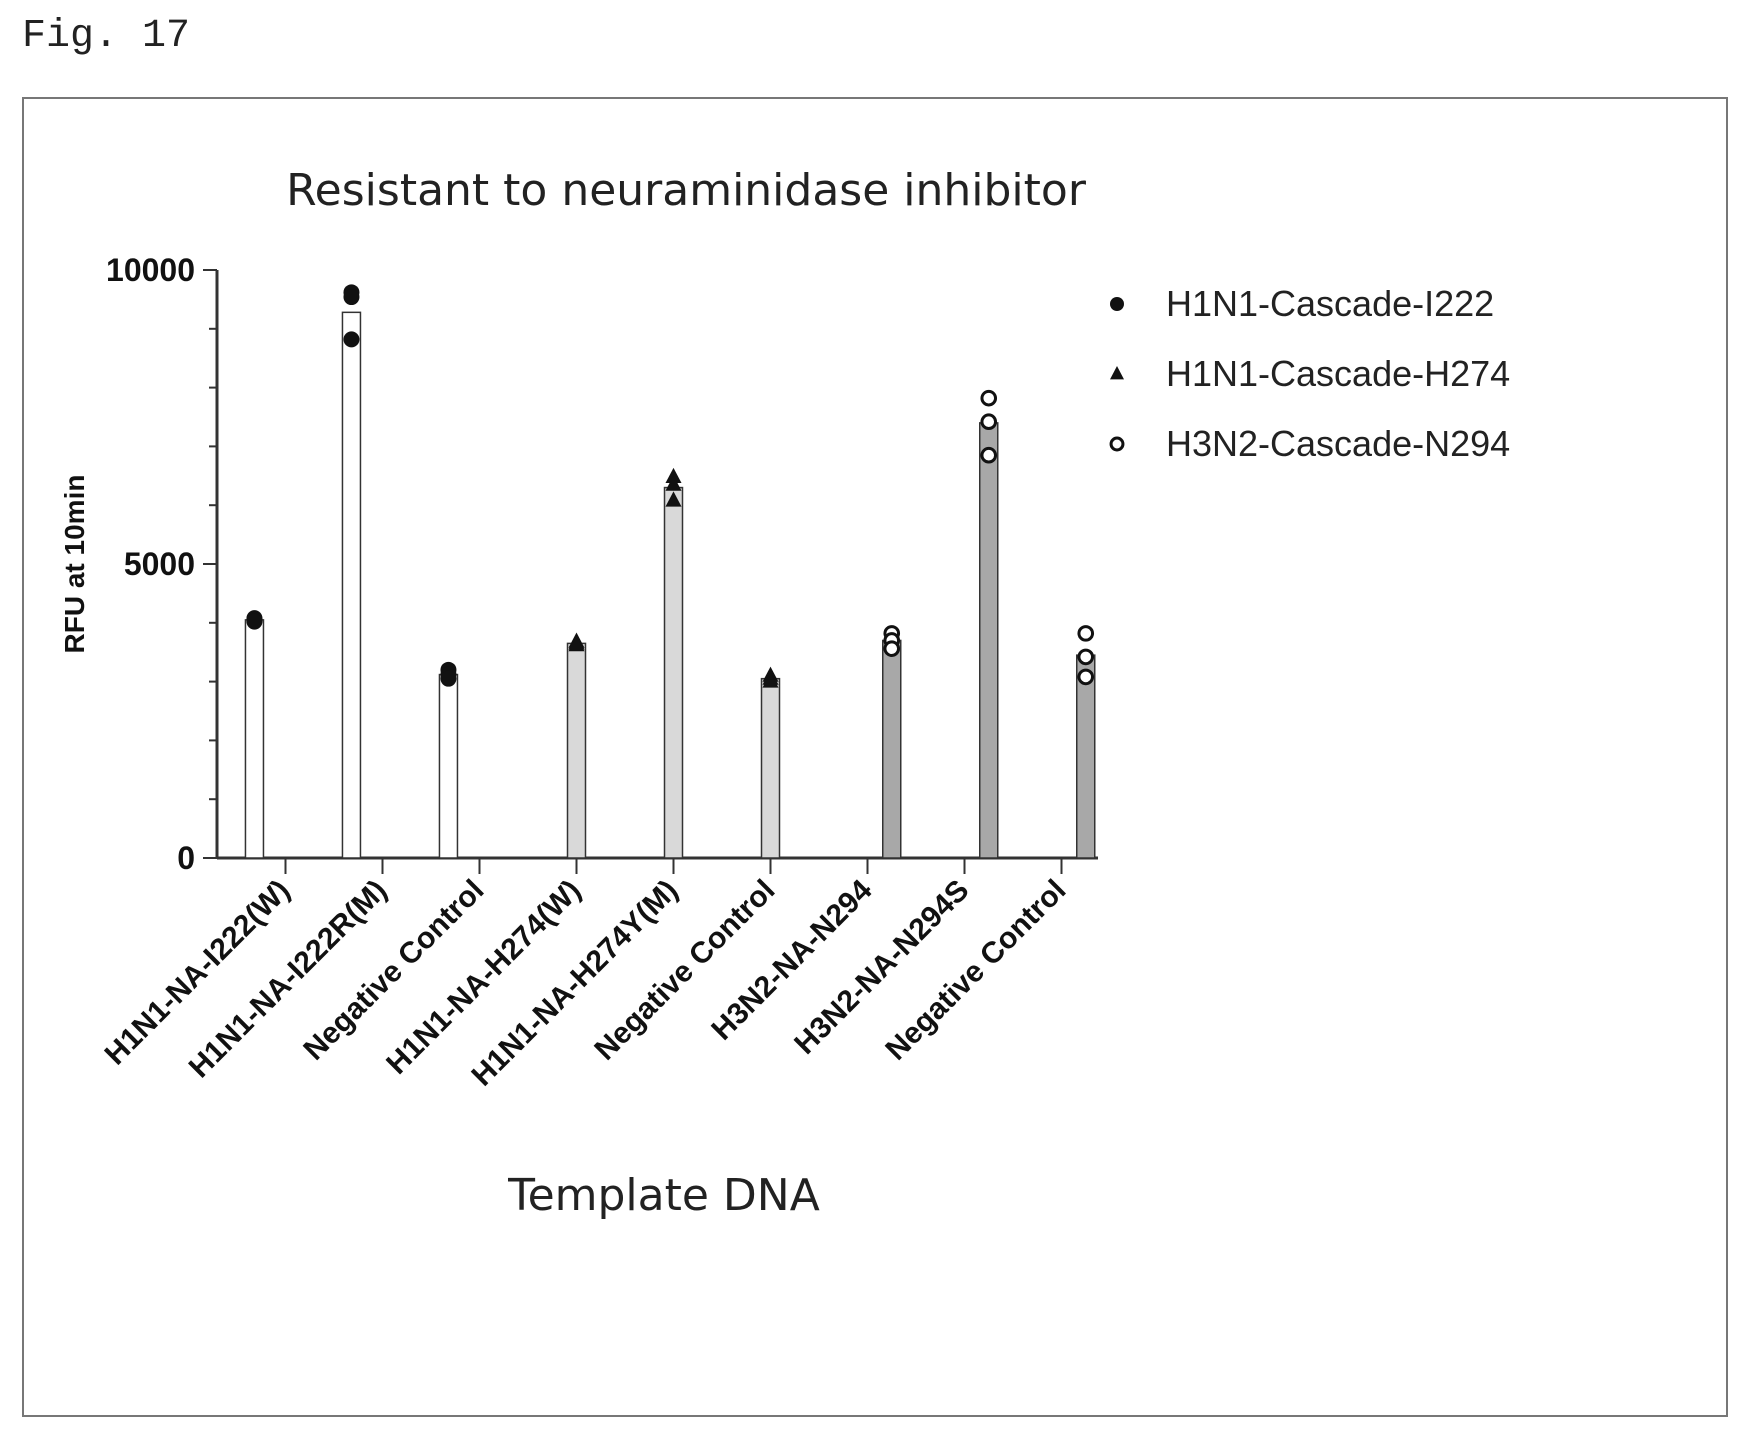  What do you see at coordinates (881, 967) in the screenshot?
I see `x-tick-label: H3N2-NA-N294S` at bounding box center [881, 967].